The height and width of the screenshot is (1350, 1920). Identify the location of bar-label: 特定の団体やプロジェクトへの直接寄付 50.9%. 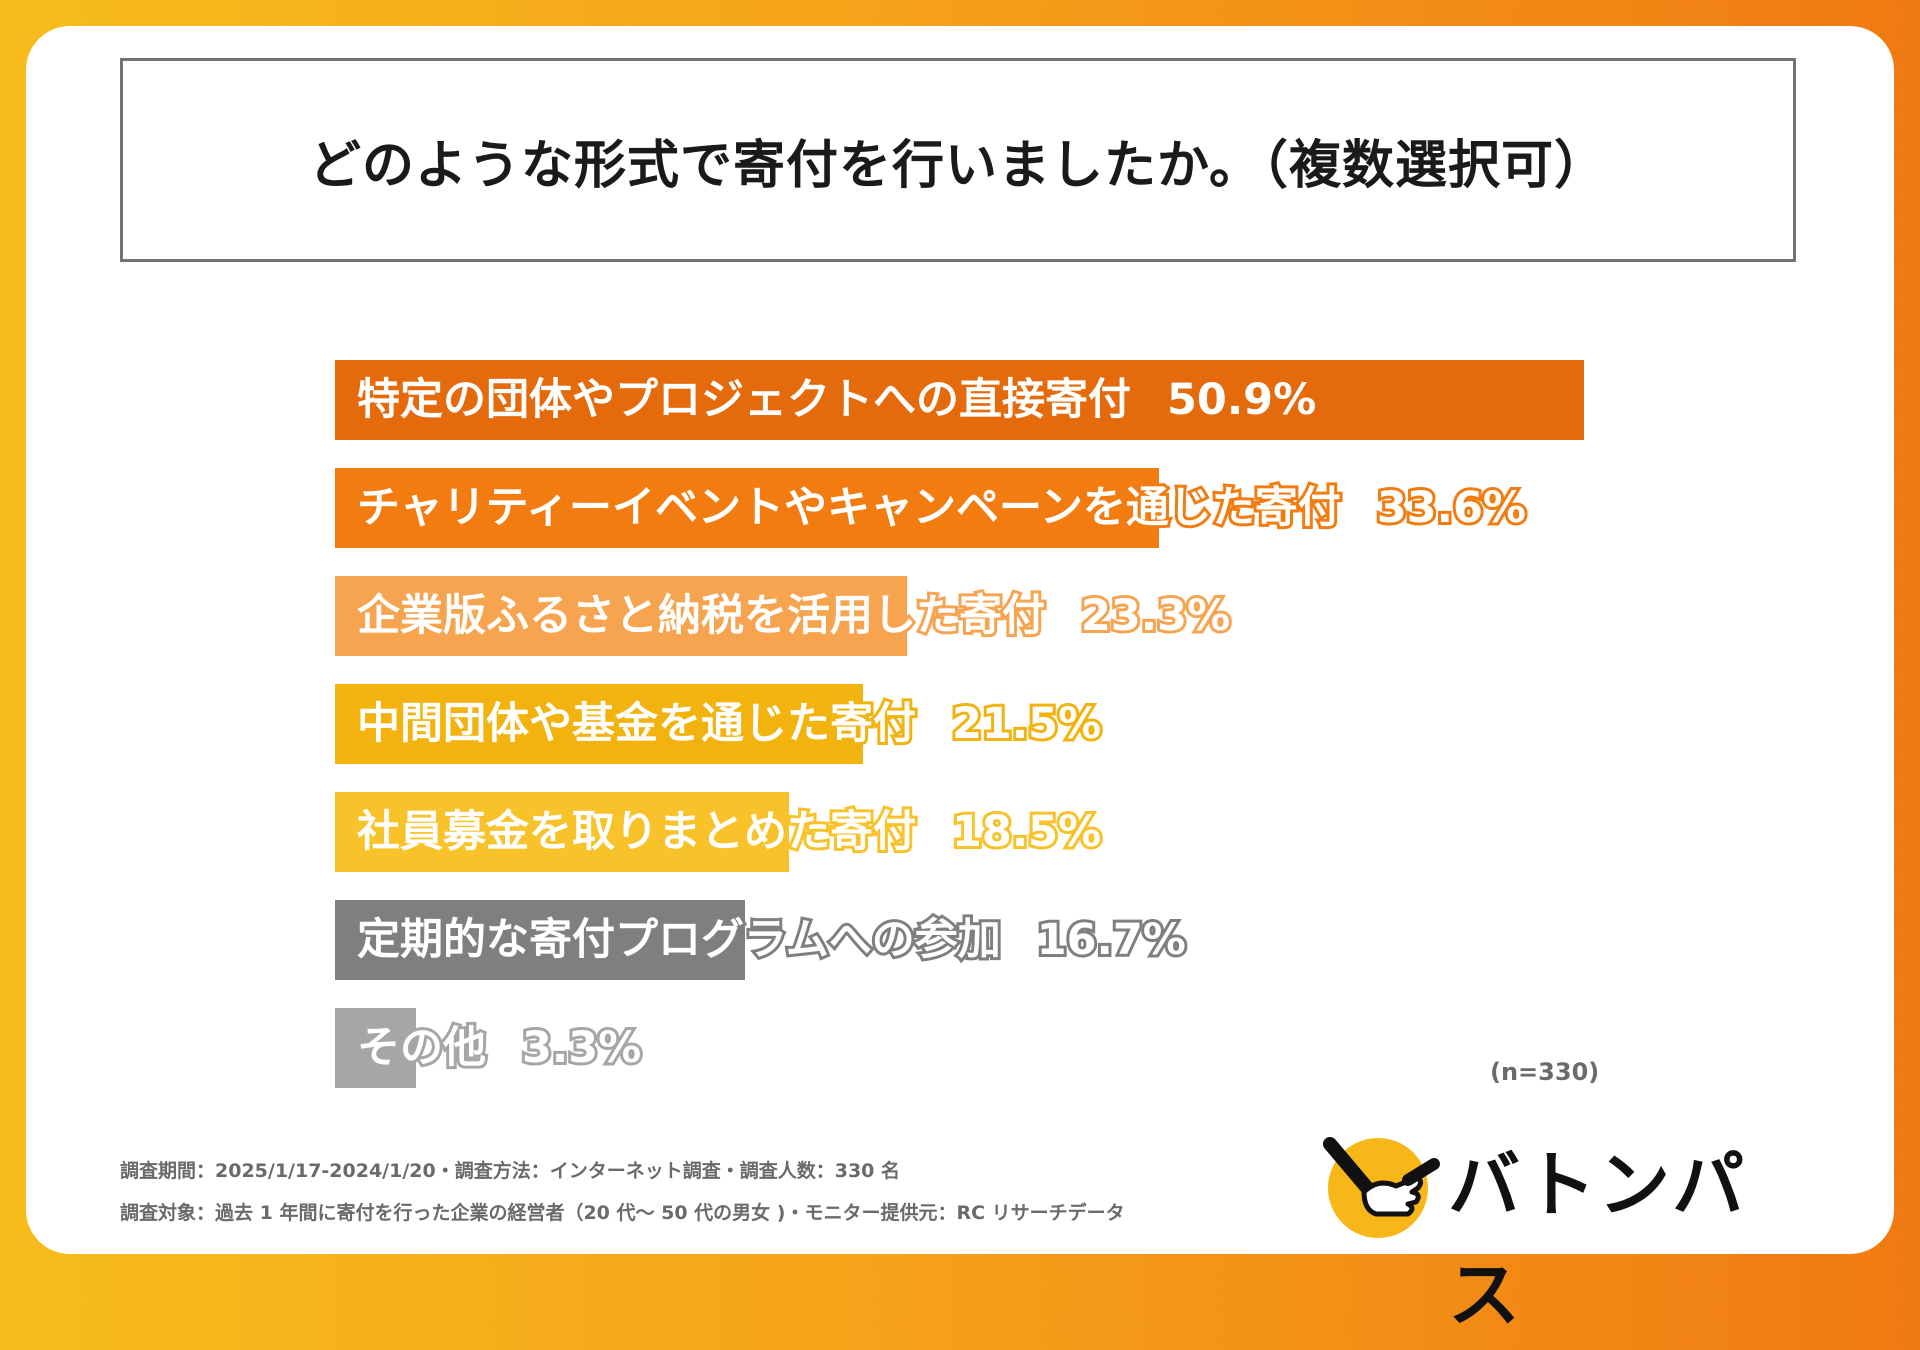
(836, 400).